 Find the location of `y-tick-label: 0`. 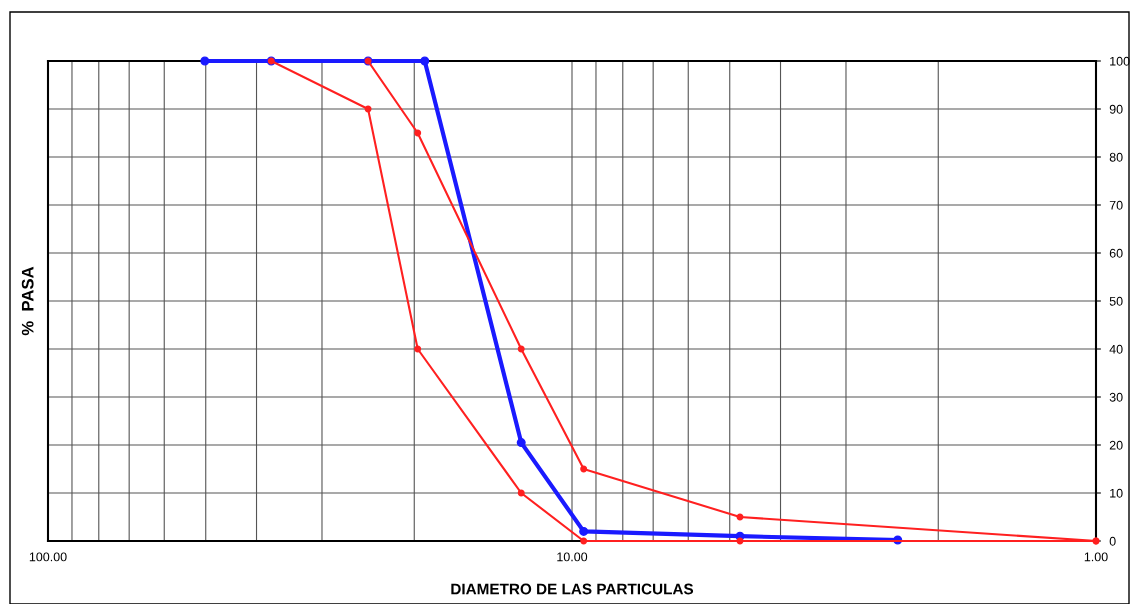

y-tick-label: 0 is located at coordinates (1112, 541).